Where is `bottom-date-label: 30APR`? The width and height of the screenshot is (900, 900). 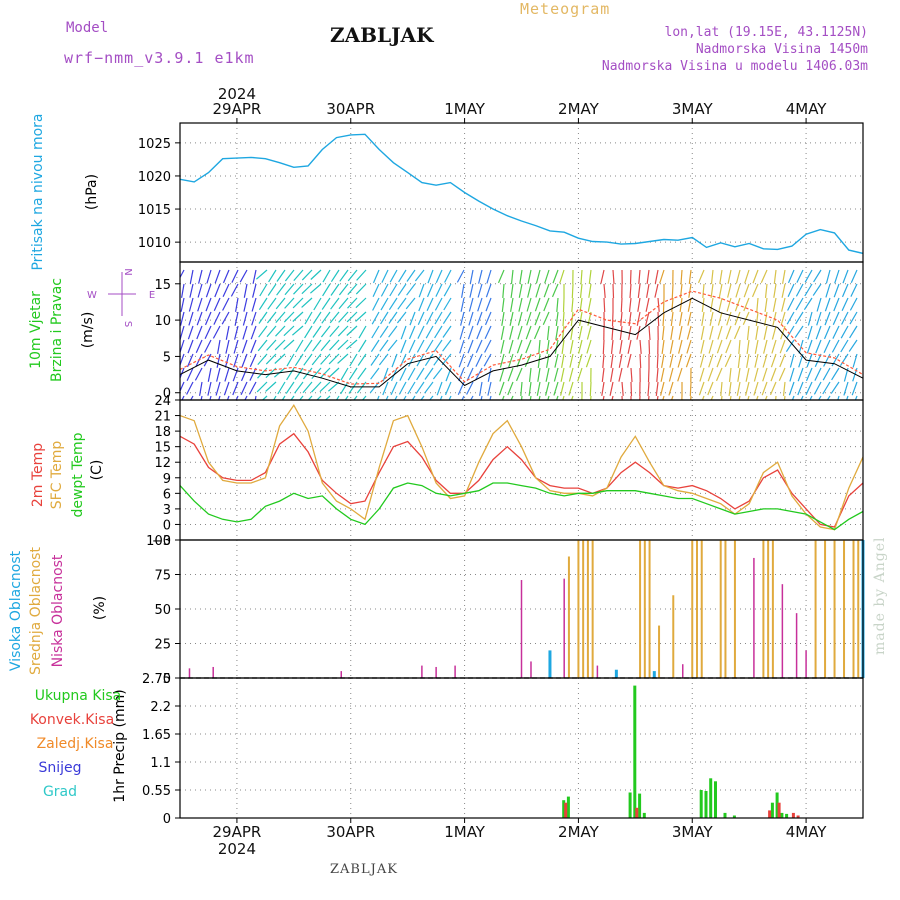
bottom-date-label: 30APR is located at coordinates (350, 832).